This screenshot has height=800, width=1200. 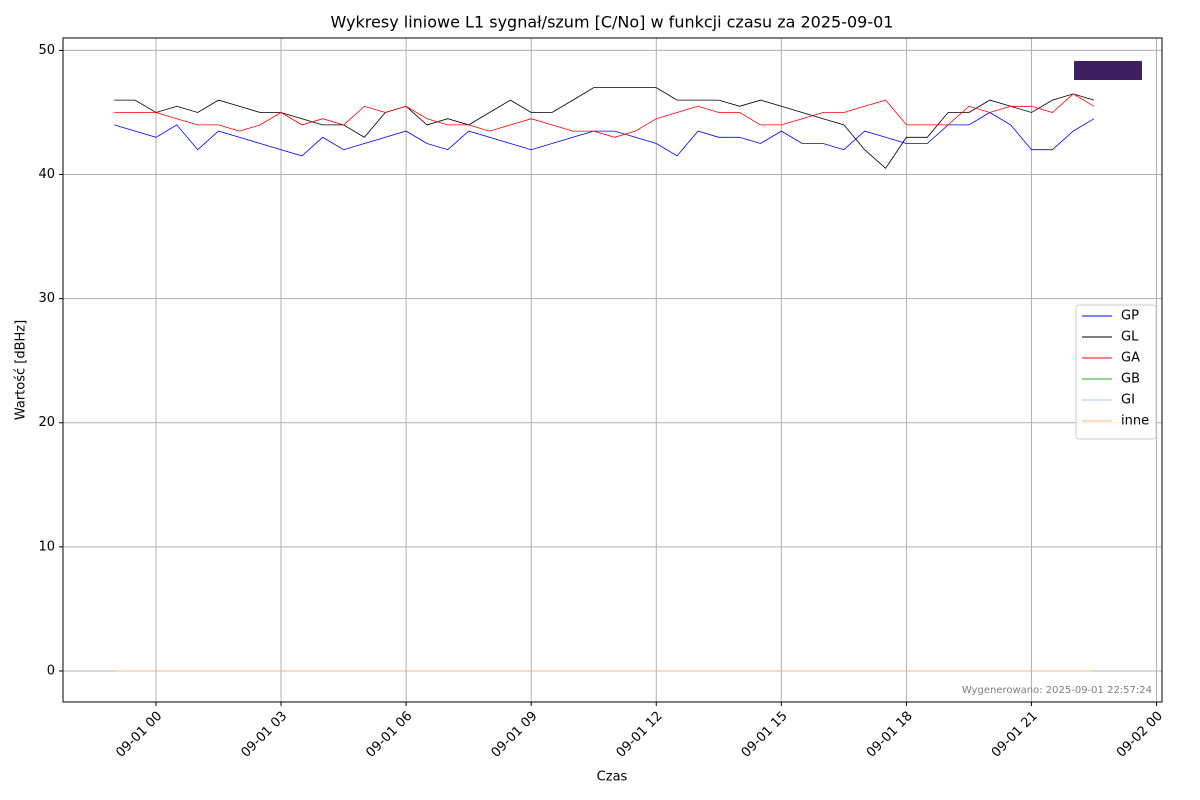 I want to click on x-tick-label: 09-02 00, so click(x=1140, y=735).